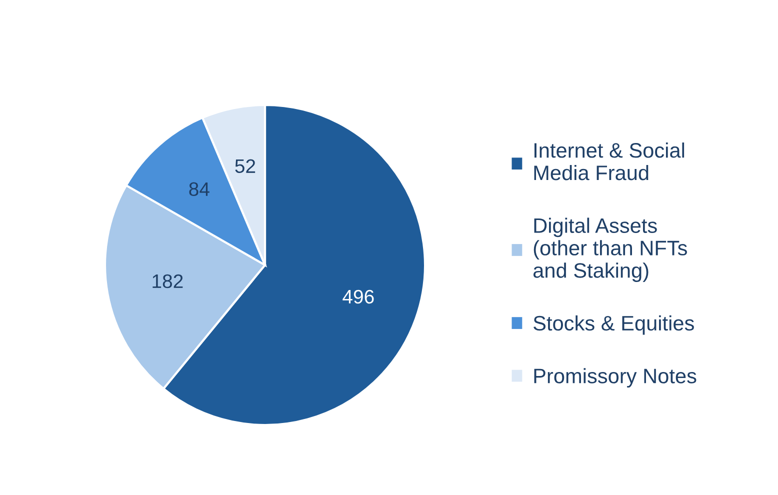  What do you see at coordinates (245, 166) in the screenshot?
I see `data-label: 52` at bounding box center [245, 166].